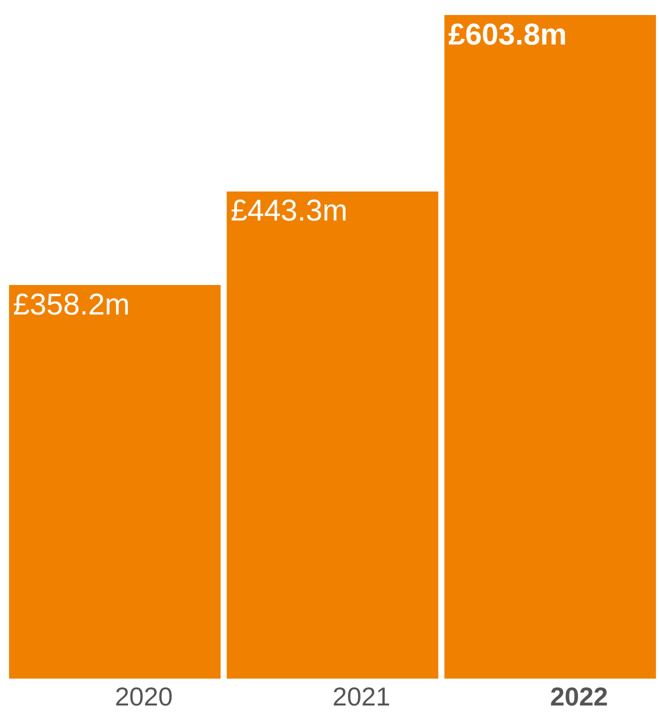  I want to click on x-tick-label: 2021, so click(361, 697).